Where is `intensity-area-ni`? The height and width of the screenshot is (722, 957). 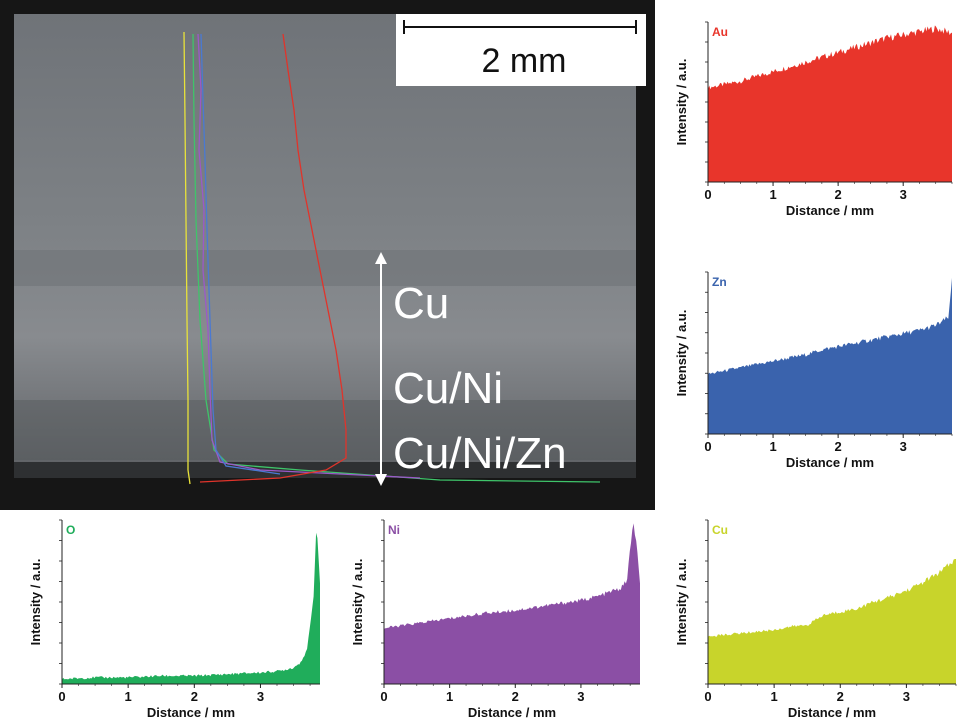
intensity-area-ni is located at coordinates (512, 603).